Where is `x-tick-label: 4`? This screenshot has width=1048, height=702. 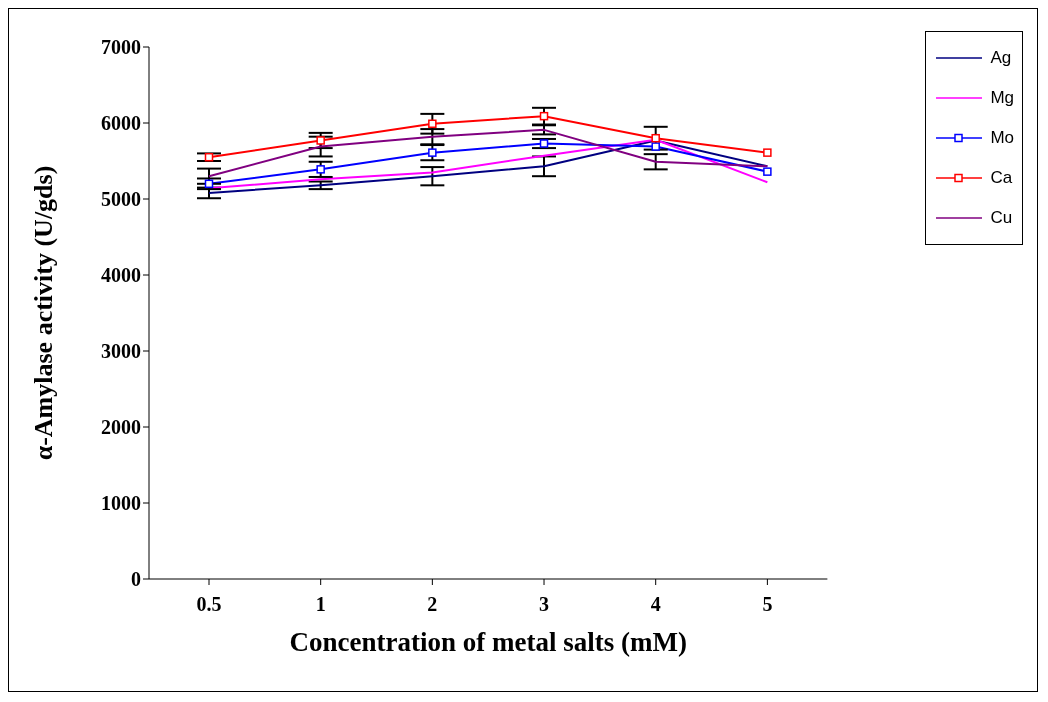
x-tick-label: 4 is located at coordinates (655, 604).